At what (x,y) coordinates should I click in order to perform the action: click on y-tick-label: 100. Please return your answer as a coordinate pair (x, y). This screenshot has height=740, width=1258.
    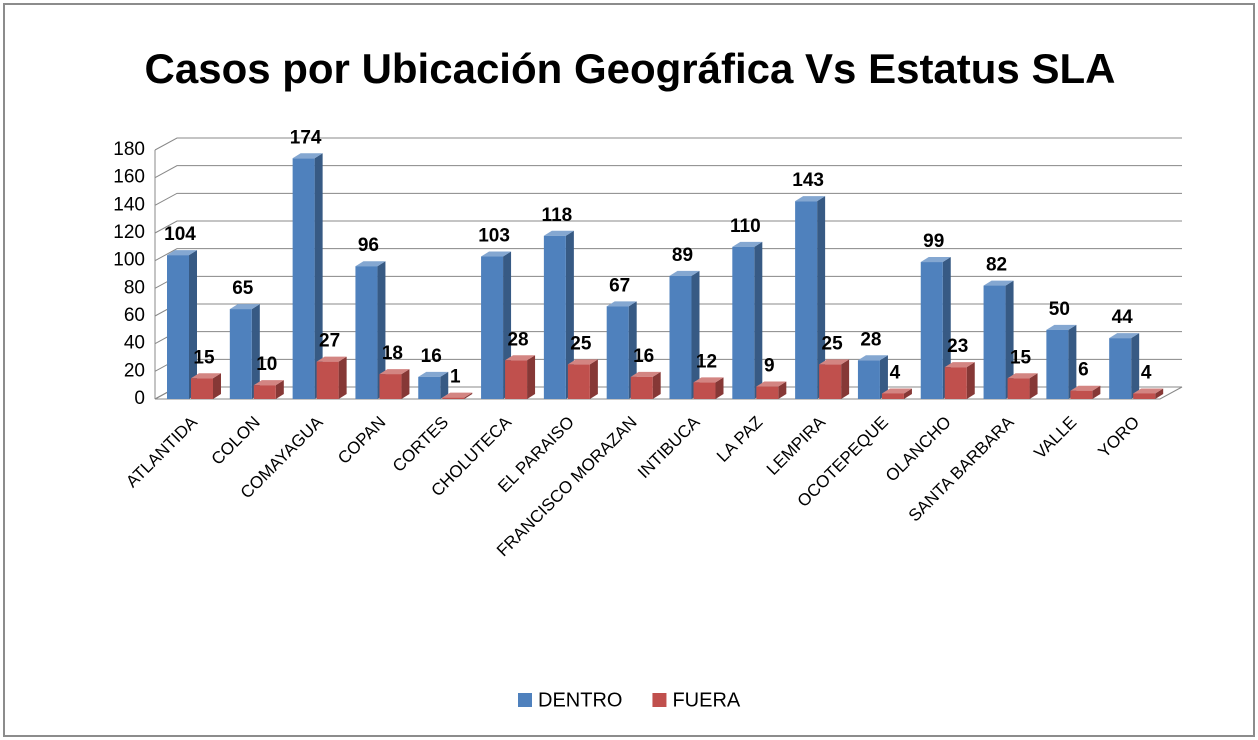
    Looking at the image, I should click on (129, 260).